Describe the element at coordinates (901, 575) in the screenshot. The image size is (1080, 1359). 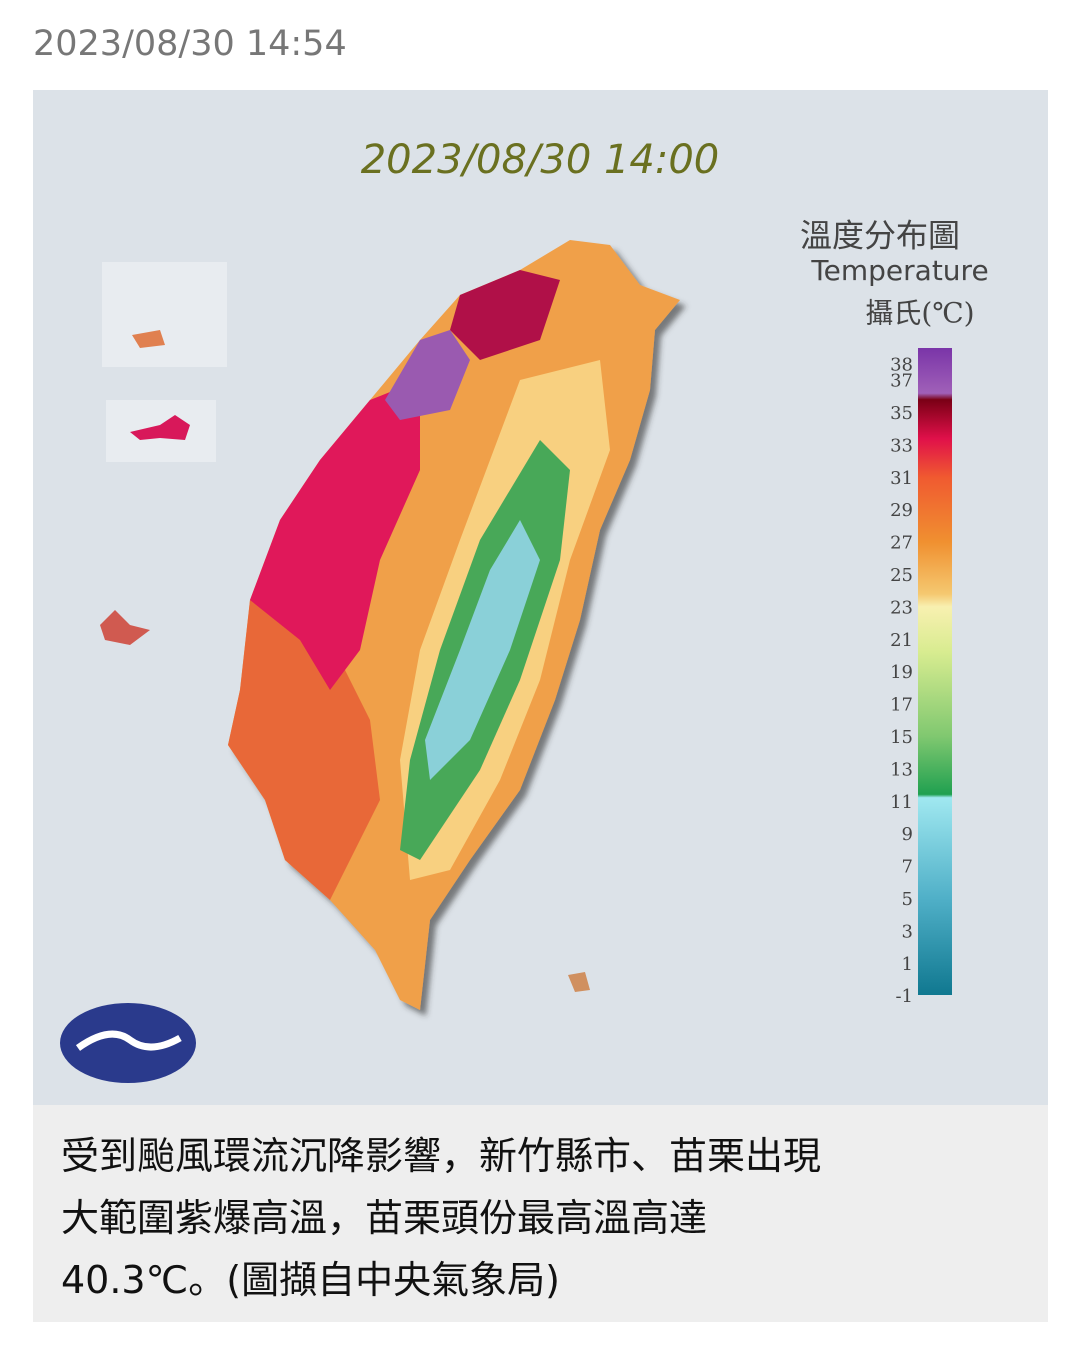
I see `legend-tick-label: 25` at that location.